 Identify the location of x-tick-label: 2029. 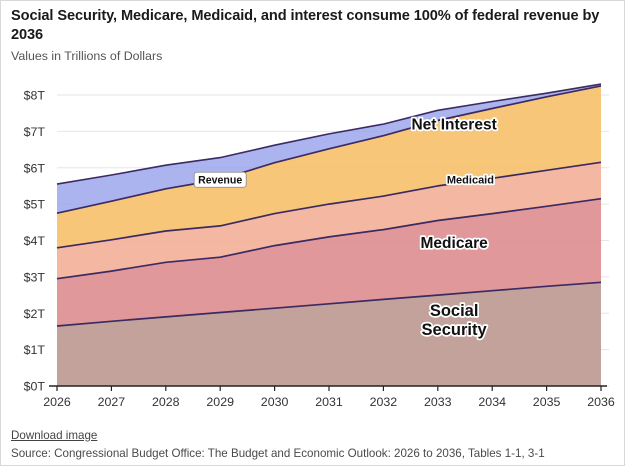
(220, 402).